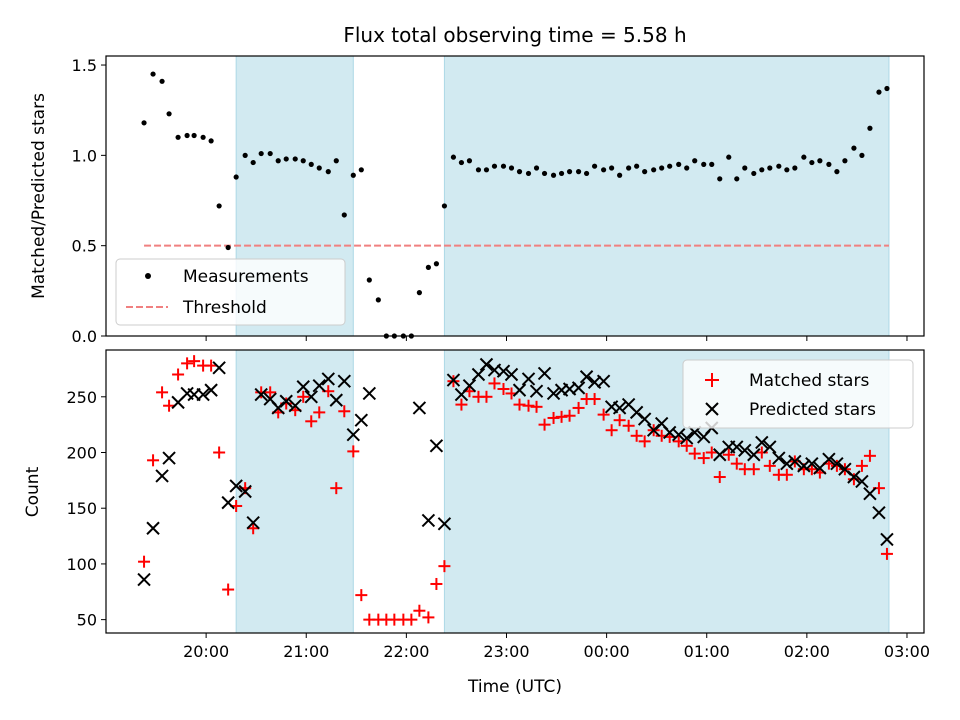 Image resolution: width=960 pixels, height=720 pixels. Describe the element at coordinates (798, 394) in the screenshot. I see `bottom-legend-box` at that location.